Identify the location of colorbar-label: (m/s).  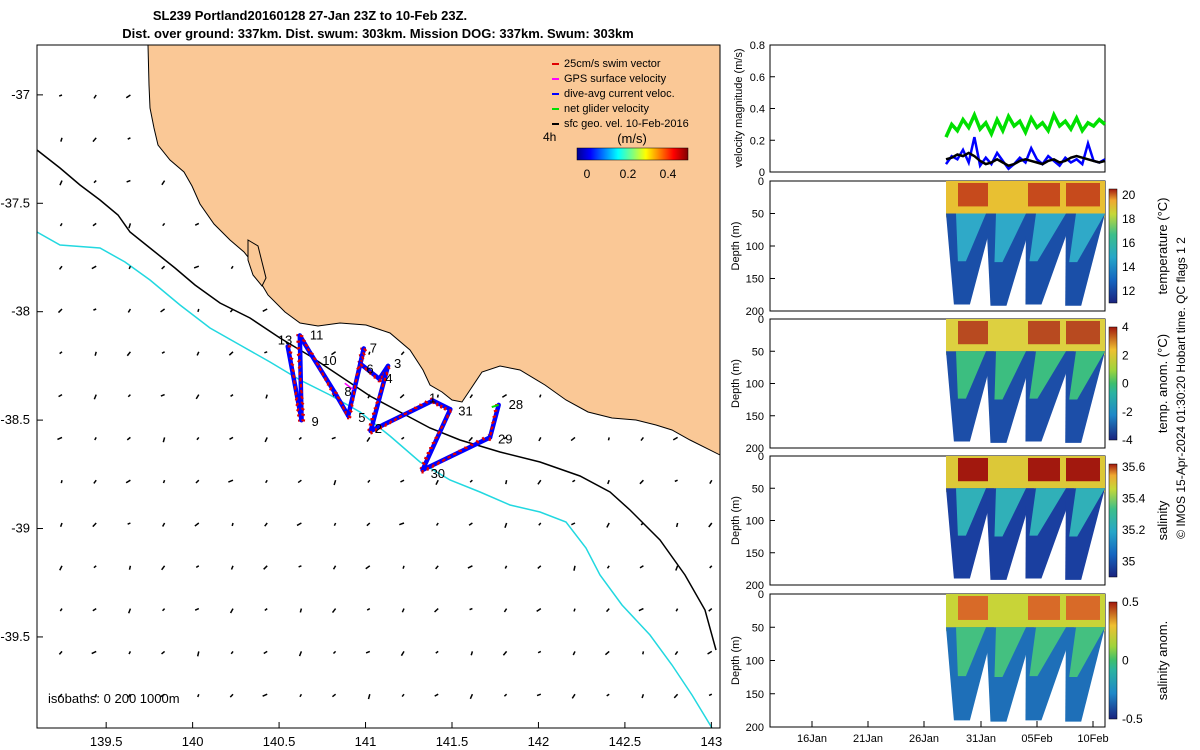
(632, 138).